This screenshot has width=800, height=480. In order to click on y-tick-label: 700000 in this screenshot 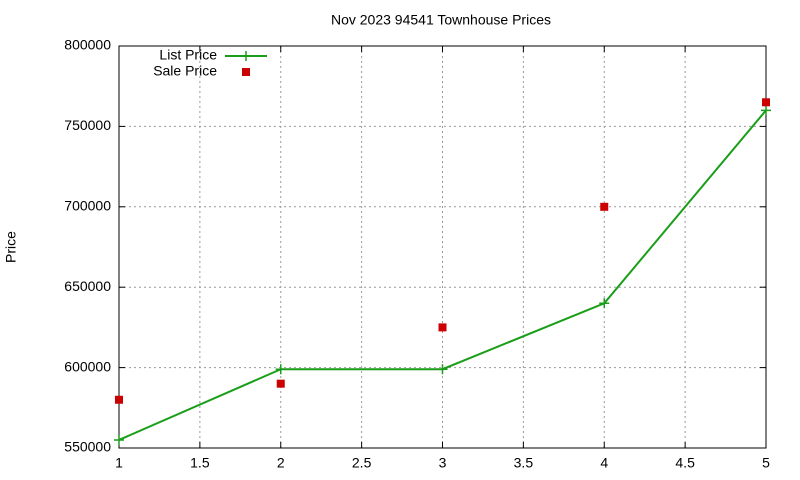, I will do `click(87, 206)`.